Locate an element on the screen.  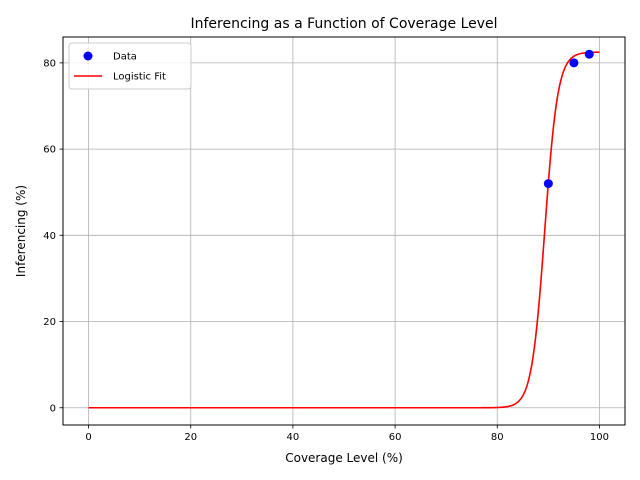
x-tick-label: 60 is located at coordinates (395, 437).